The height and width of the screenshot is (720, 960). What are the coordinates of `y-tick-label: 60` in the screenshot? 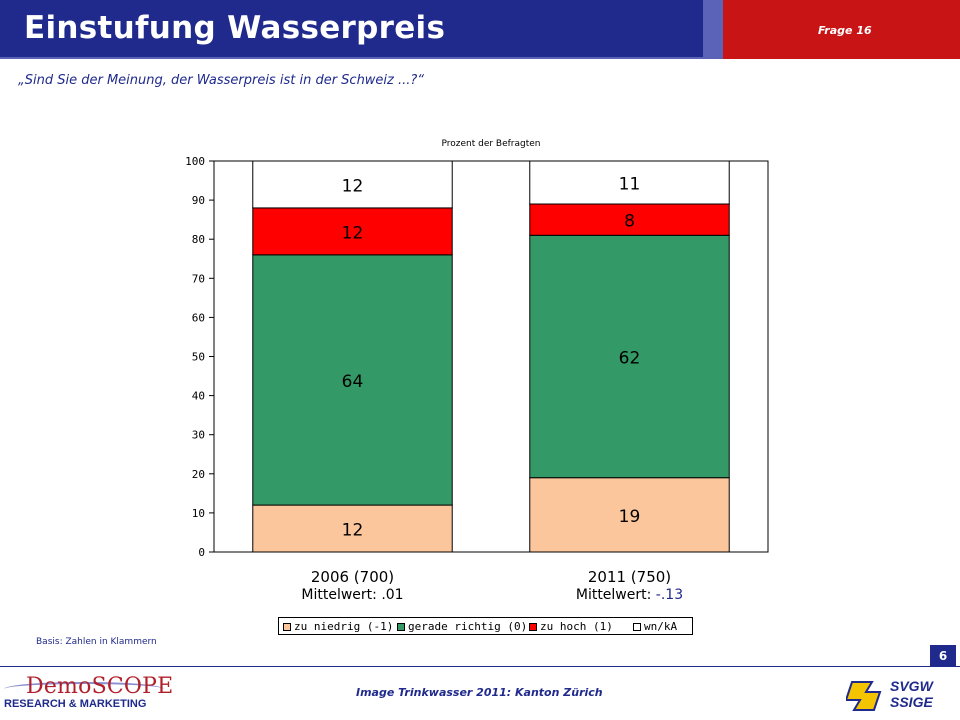 It's located at (198, 317).